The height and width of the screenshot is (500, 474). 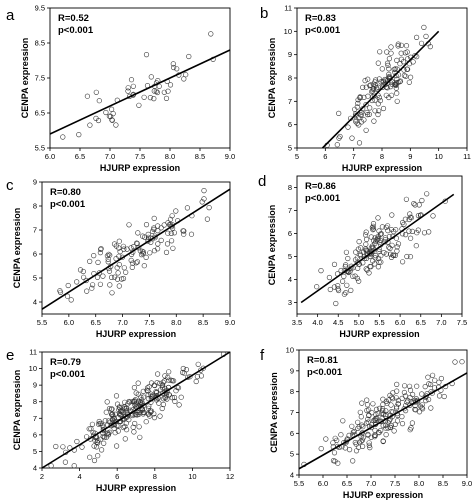 I want to click on x-tick-label: 7.0, so click(x=122, y=322).